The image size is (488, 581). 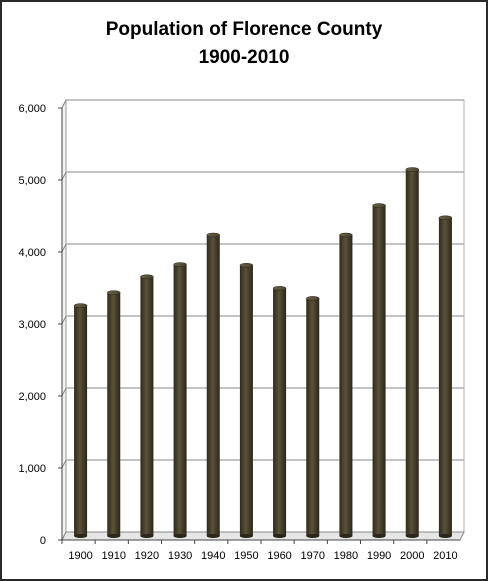 What do you see at coordinates (32, 181) in the screenshot?
I see `y-tick-label: 5,000` at bounding box center [32, 181].